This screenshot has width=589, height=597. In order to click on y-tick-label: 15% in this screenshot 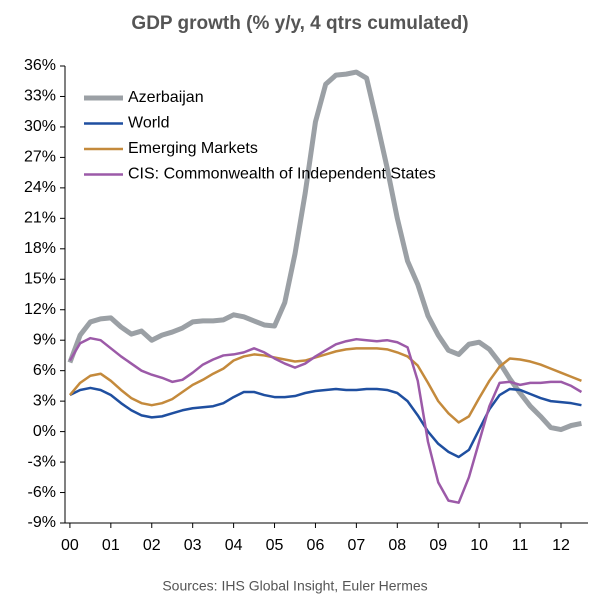, I will do `click(40, 278)`.